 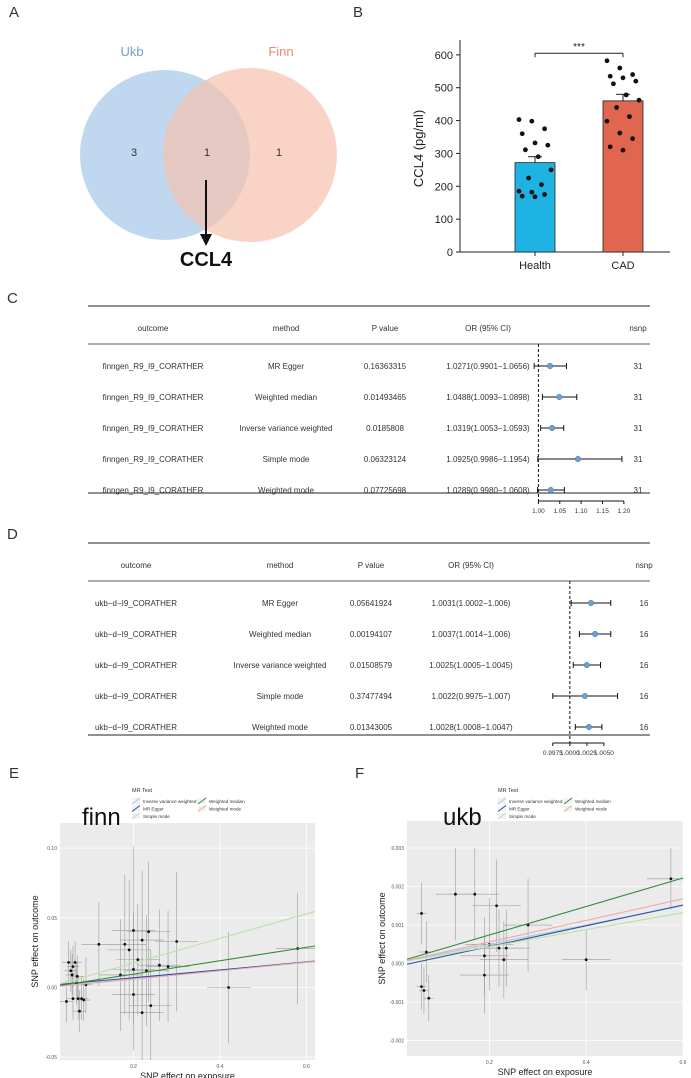 I want to click on table-header: method, so click(x=286, y=328).